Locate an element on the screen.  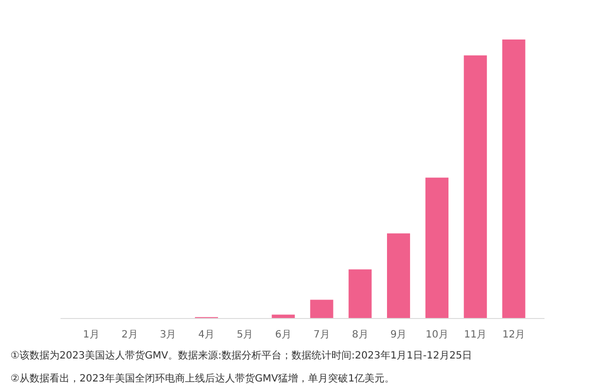
x-tick-label: 11月 is located at coordinates (475, 335).